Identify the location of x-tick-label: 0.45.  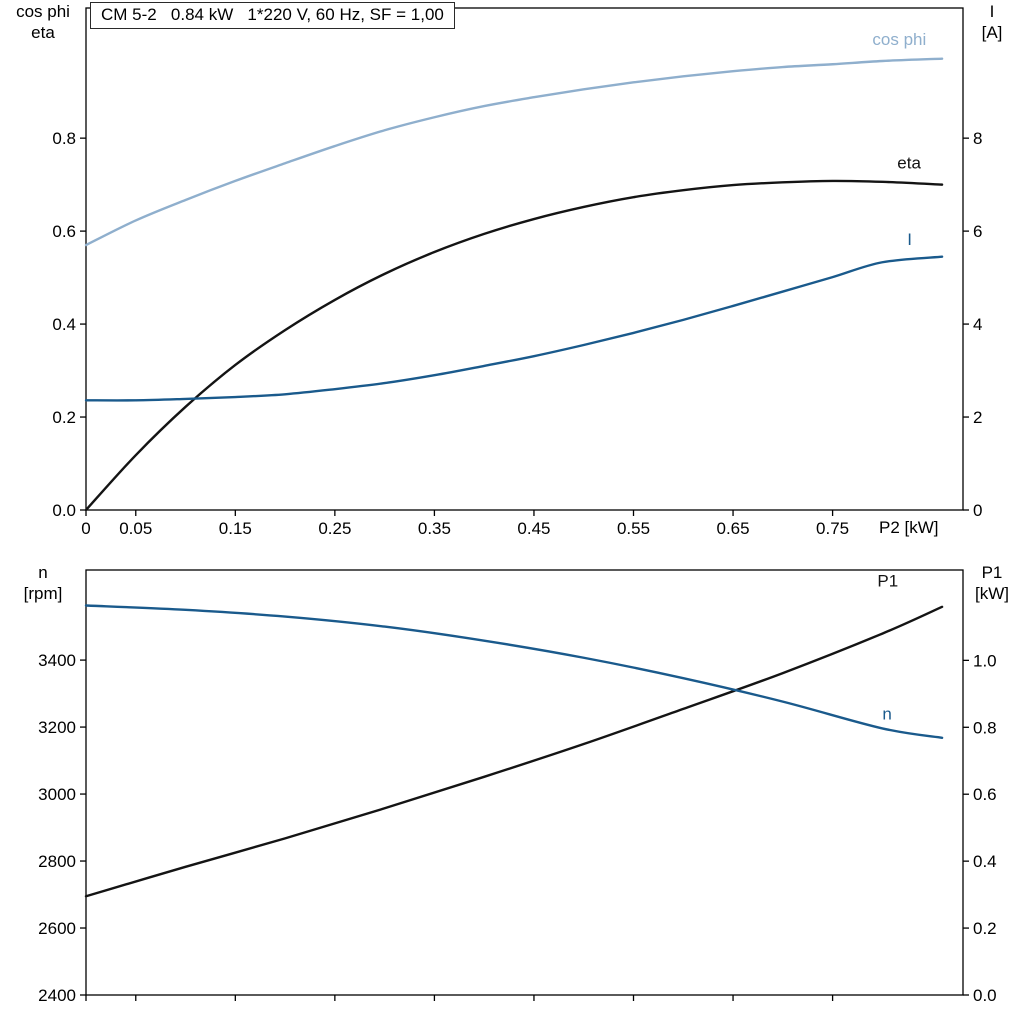
(533, 528).